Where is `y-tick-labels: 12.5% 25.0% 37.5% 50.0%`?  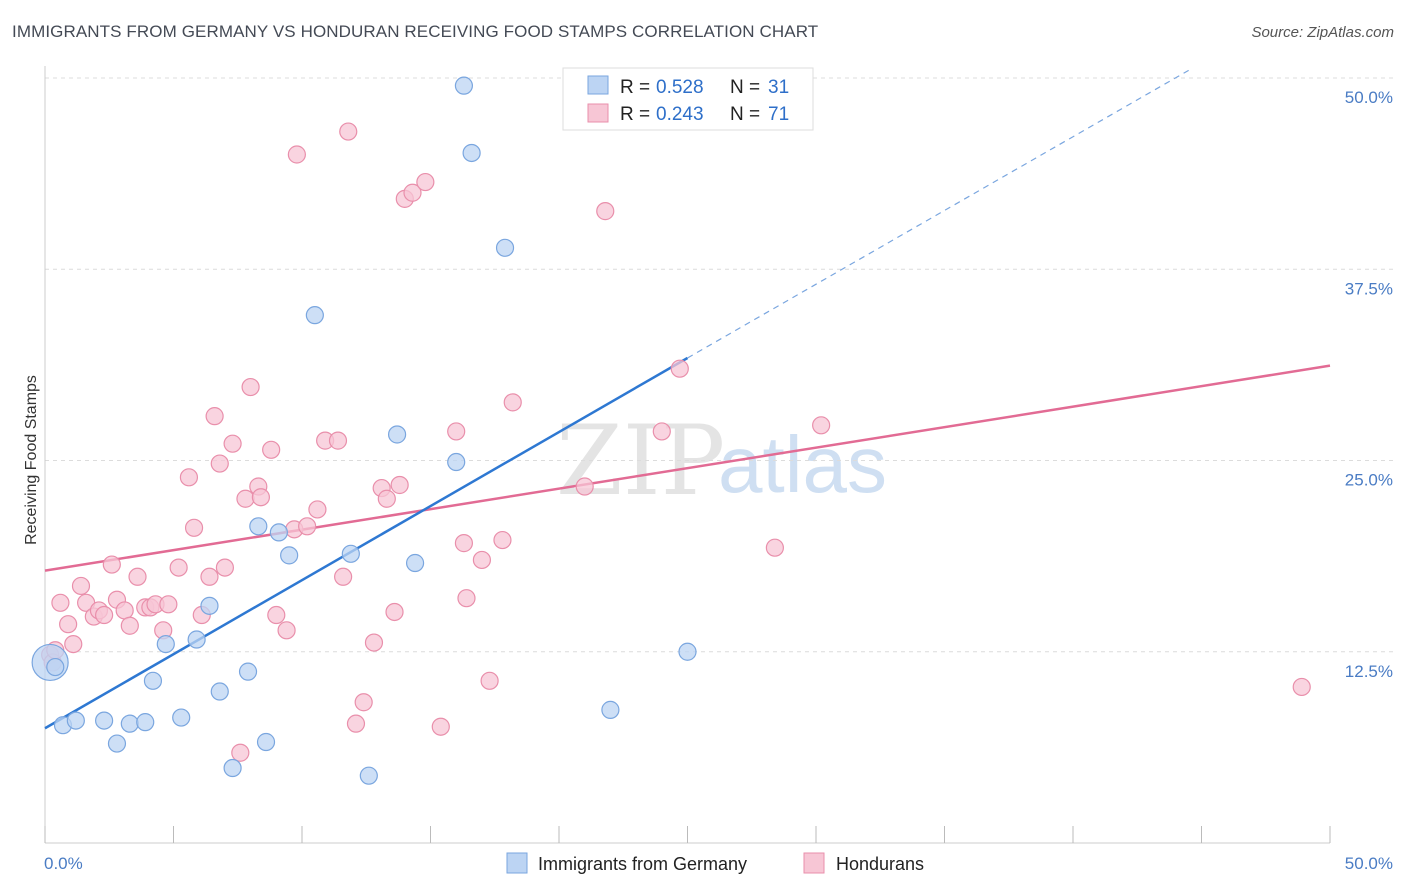 y-tick-labels: 12.5% 25.0% 37.5% 50.0% is located at coordinates (1369, 384).